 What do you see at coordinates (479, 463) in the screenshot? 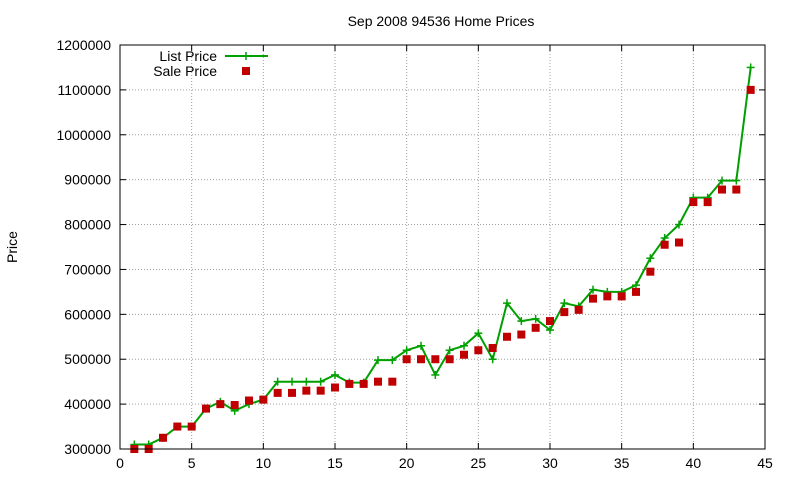
I see `x-tick-label: 25` at bounding box center [479, 463].